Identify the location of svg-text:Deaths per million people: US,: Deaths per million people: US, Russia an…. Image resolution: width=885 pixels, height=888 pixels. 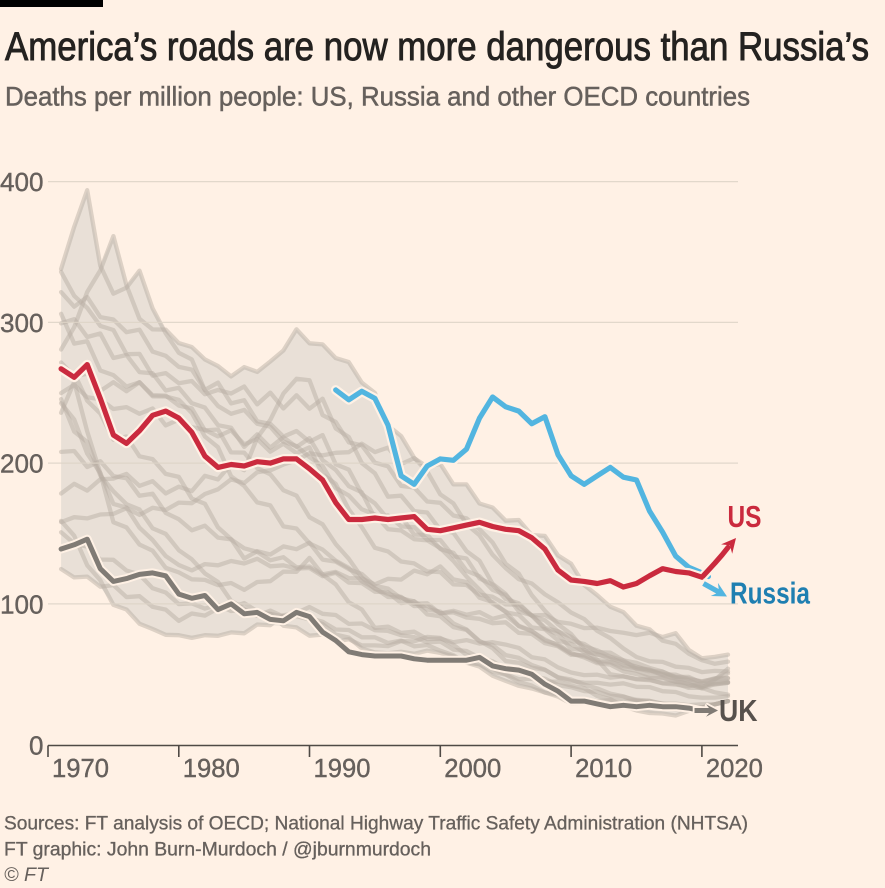
(377, 97).